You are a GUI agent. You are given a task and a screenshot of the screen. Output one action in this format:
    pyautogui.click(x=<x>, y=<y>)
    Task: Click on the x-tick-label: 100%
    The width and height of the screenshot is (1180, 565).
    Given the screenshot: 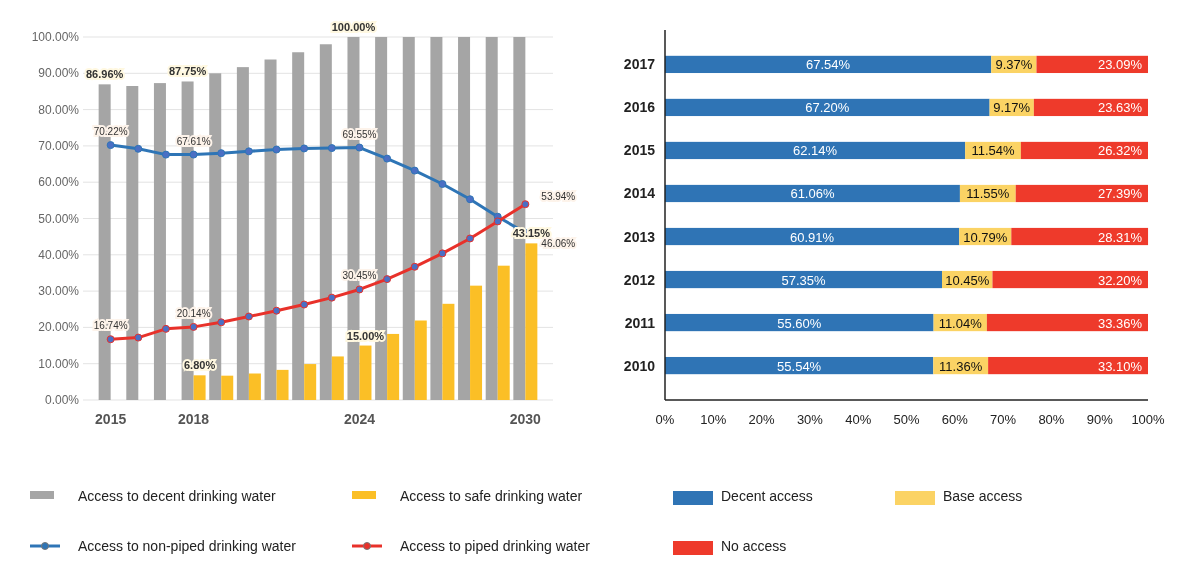 What is the action you would take?
    pyautogui.click(x=1148, y=419)
    